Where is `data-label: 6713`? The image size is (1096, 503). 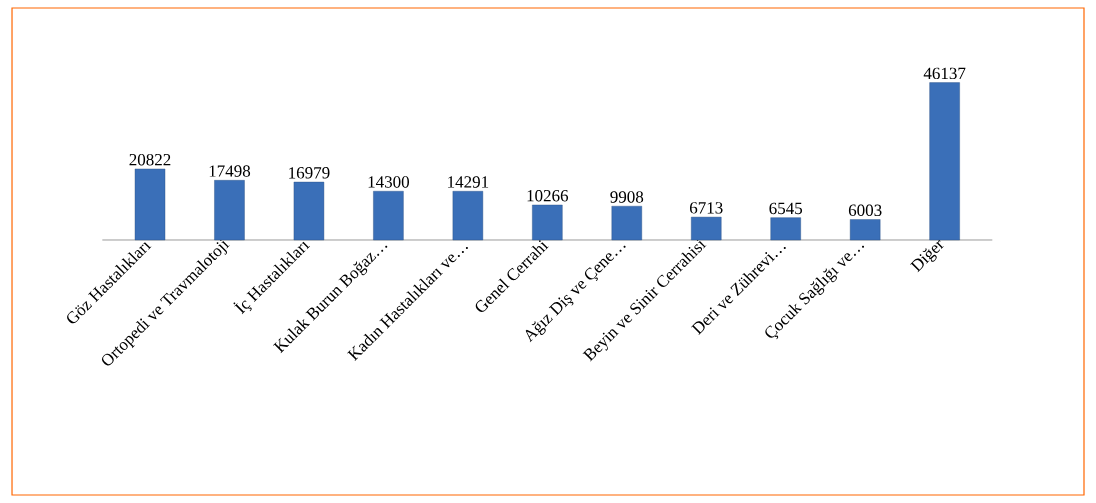
data-label: 6713 is located at coordinates (706, 208).